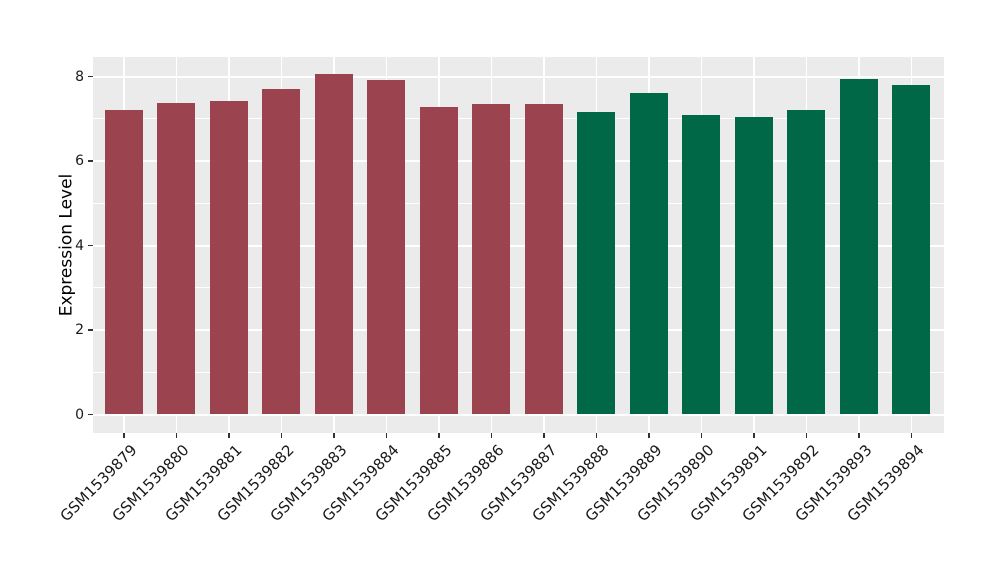 The image size is (1000, 580). What do you see at coordinates (79, 414) in the screenshot?
I see `y-tick-label: 0` at bounding box center [79, 414].